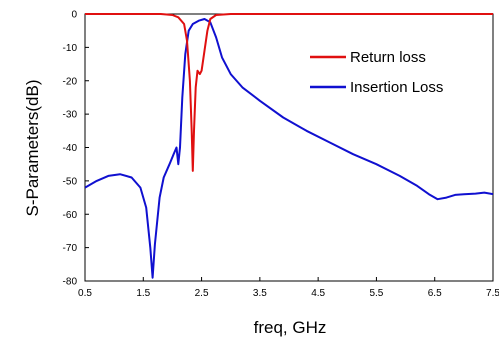  Describe the element at coordinates (376, 293) in the screenshot. I see `x-tick-label: 5.5` at that location.